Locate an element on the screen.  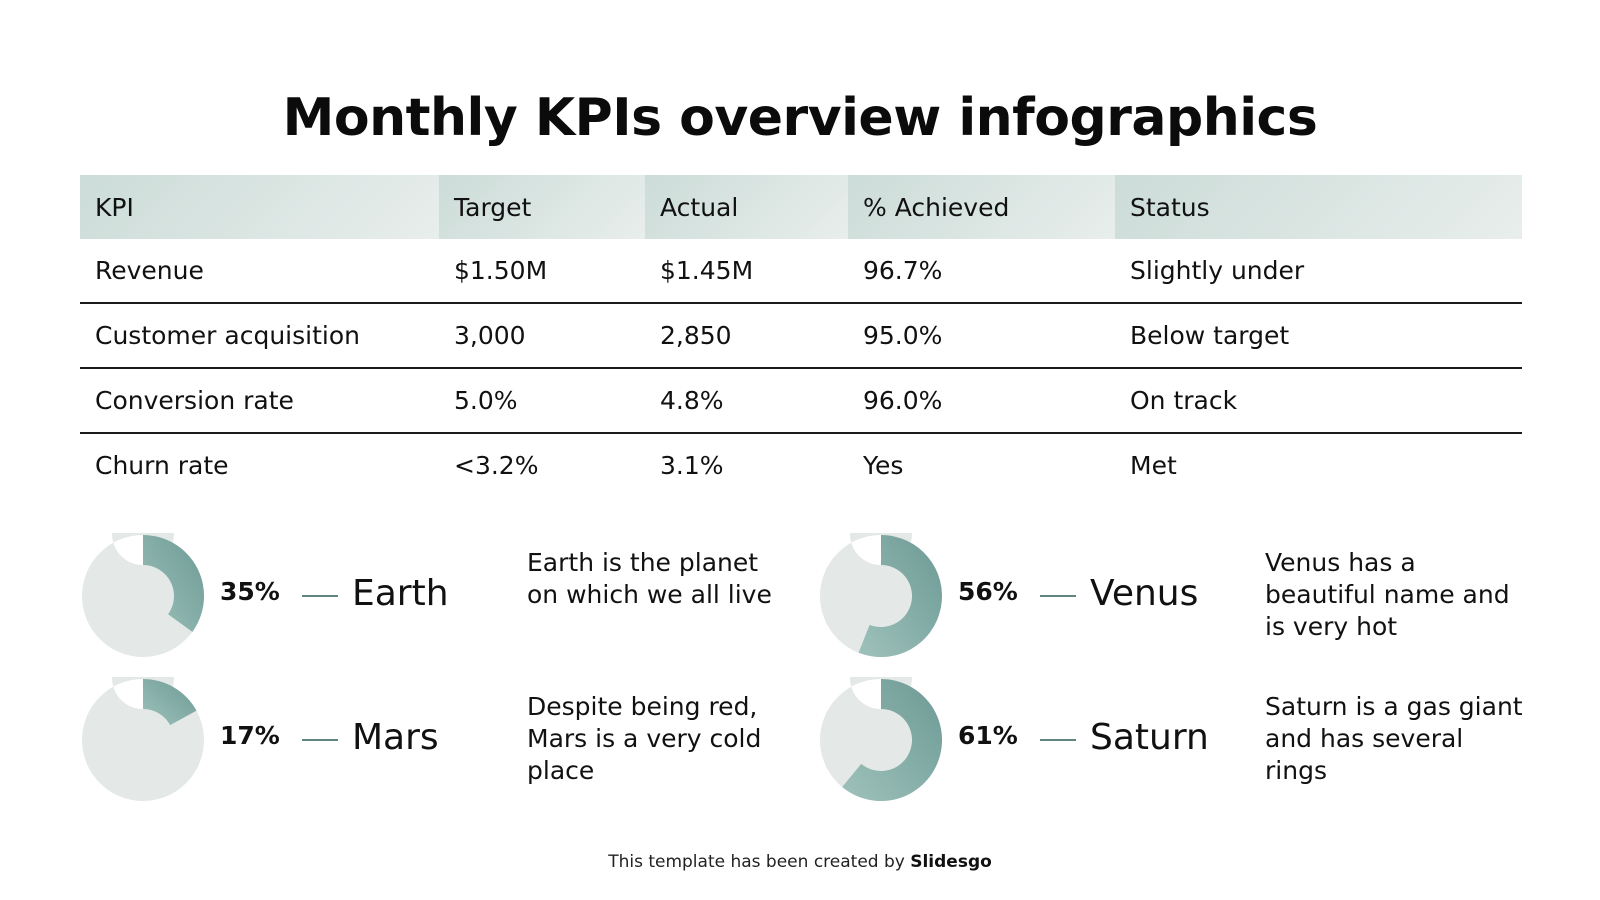
cell-kpi: Conversion rate is located at coordinates (259, 401).